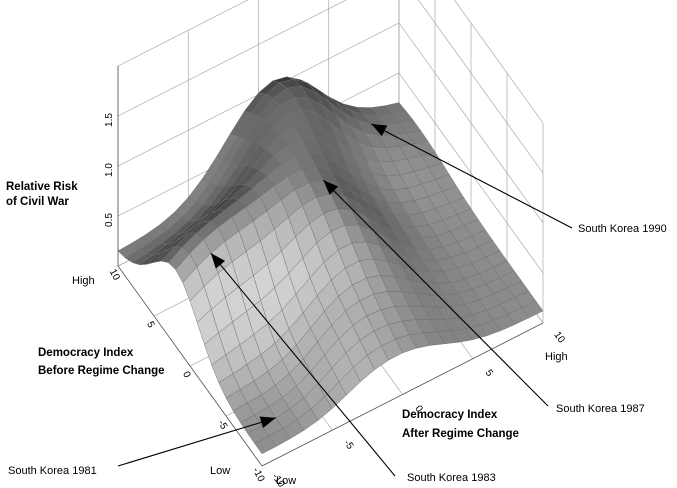 This screenshot has height=488, width=677. What do you see at coordinates (622, 229) in the screenshot?
I see `annotation-label-1990: South Korea 1990` at bounding box center [622, 229].